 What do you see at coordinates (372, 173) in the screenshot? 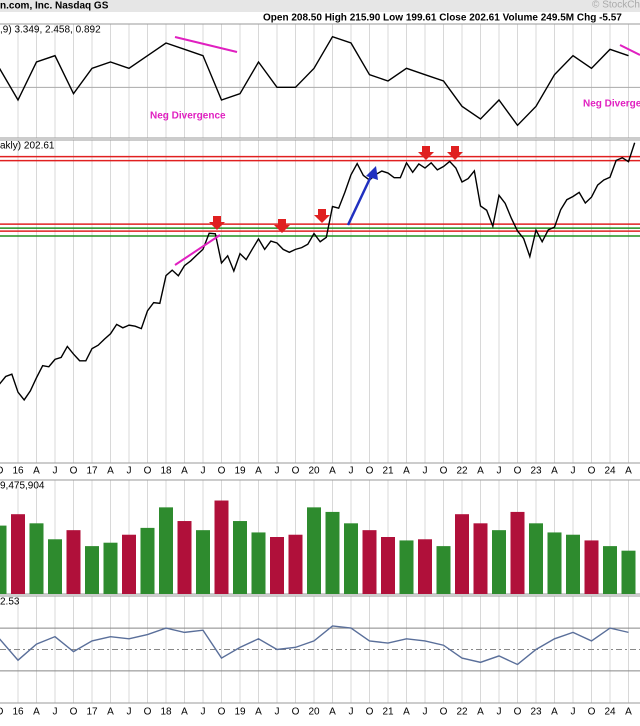
I see `trend-arrow-head` at bounding box center [372, 173].